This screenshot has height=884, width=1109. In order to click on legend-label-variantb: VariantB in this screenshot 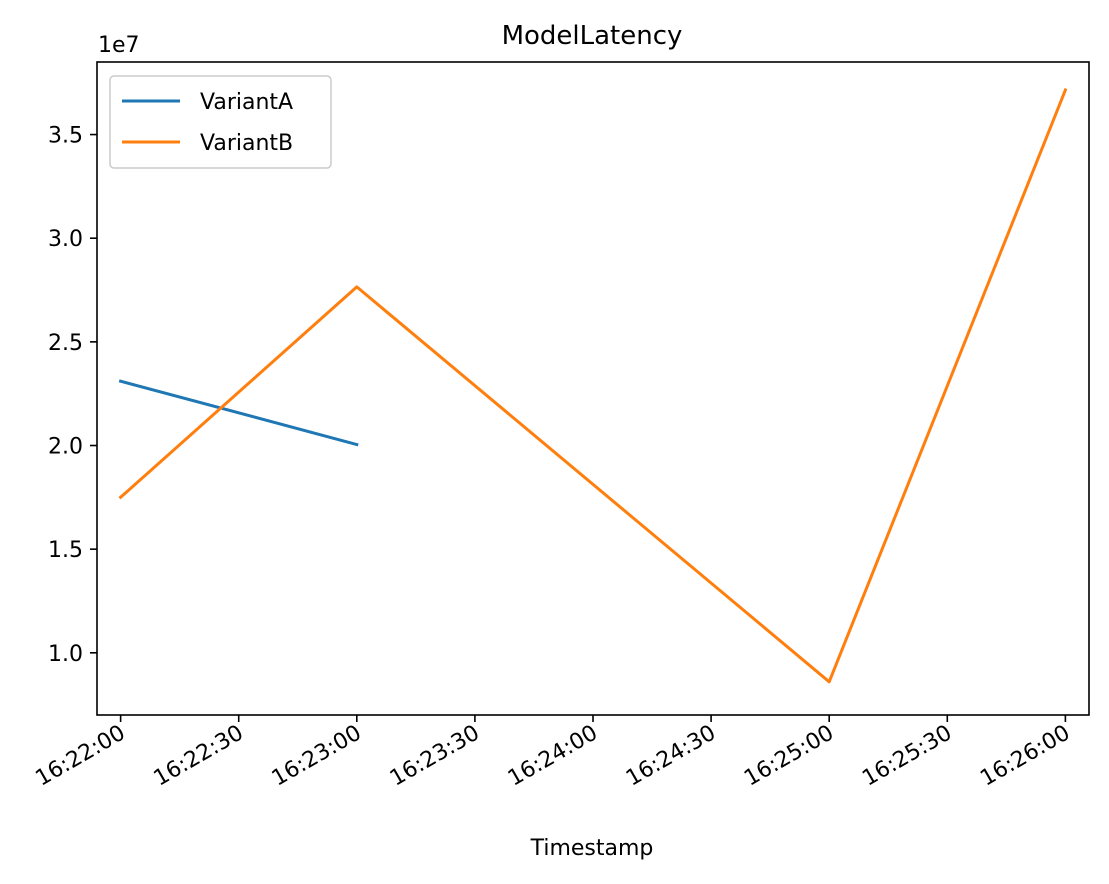, I will do `click(246, 143)`.